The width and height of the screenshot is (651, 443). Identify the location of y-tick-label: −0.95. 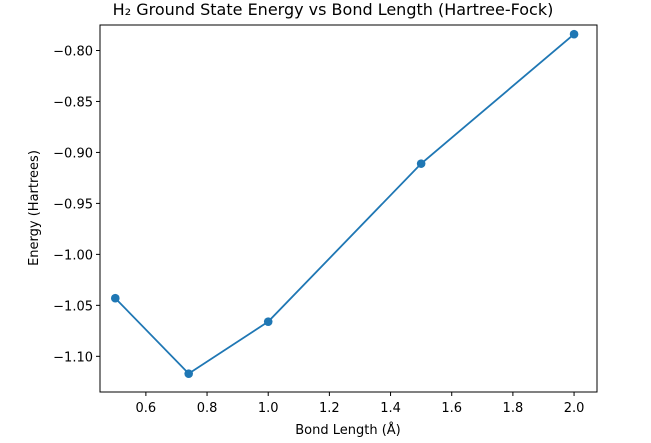
(73, 204).